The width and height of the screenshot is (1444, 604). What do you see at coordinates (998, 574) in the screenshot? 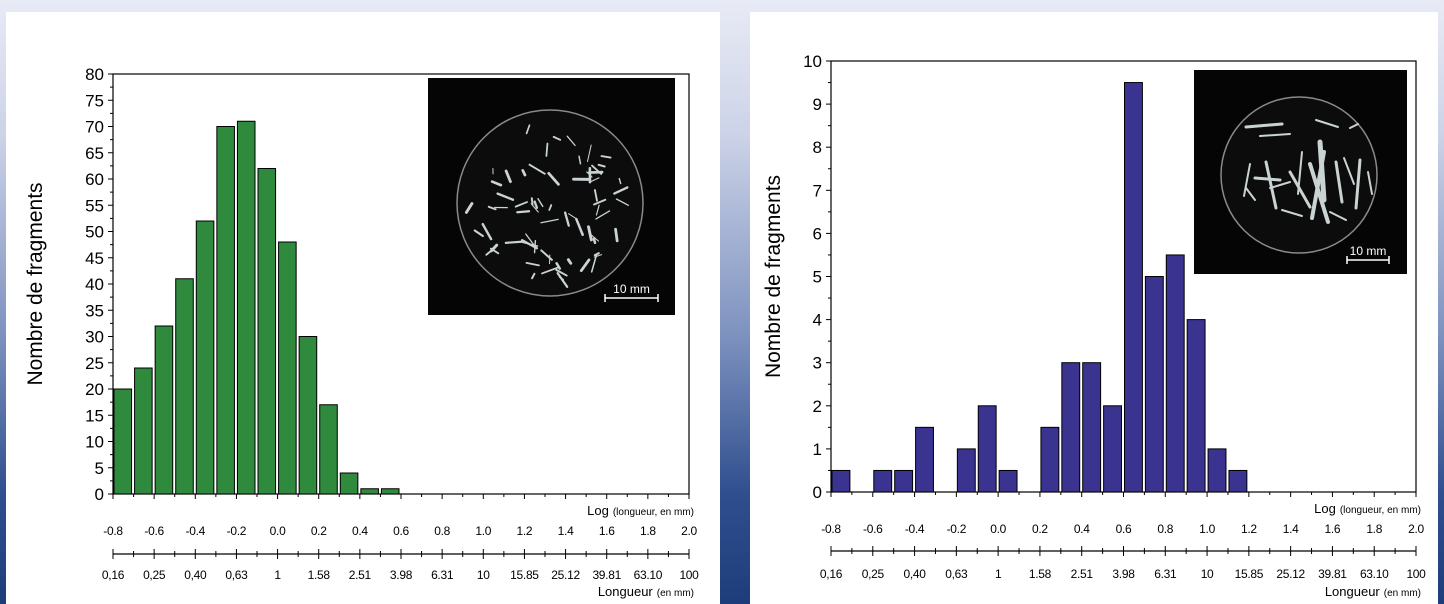
I see `length-tick-label: 1` at bounding box center [998, 574].